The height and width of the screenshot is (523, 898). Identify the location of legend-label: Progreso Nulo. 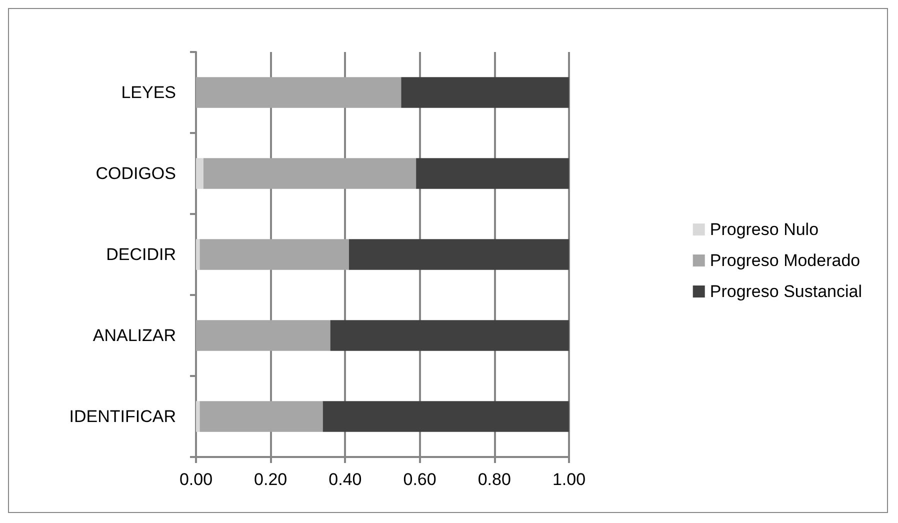
(764, 229).